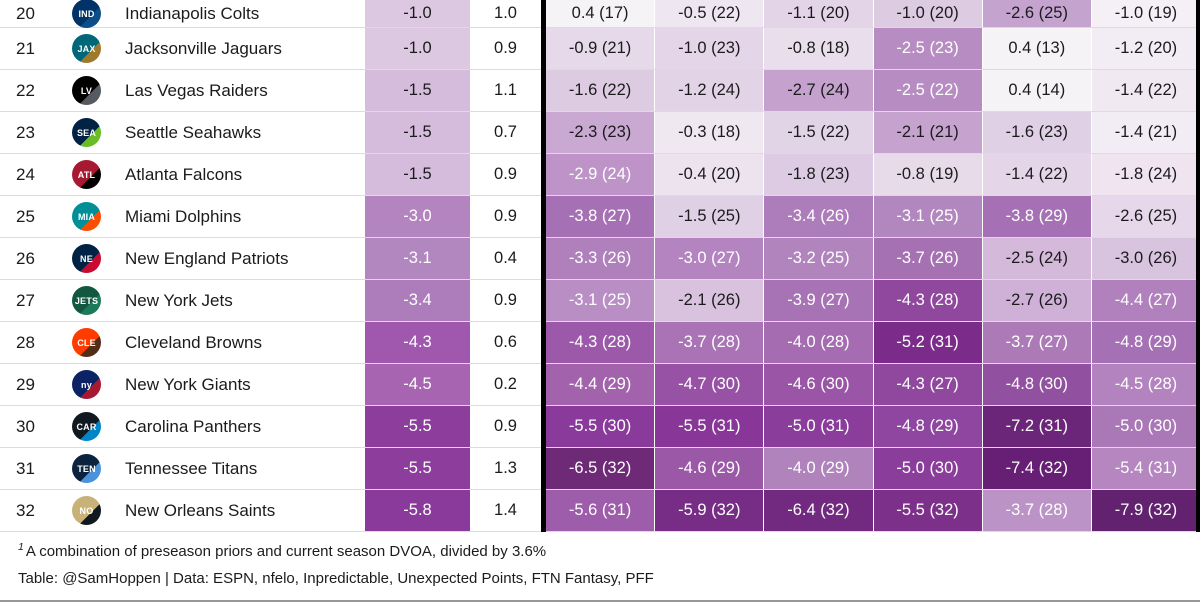  What do you see at coordinates (928, 342) in the screenshot?
I see `data-cell: -5.2 (31)` at bounding box center [928, 342].